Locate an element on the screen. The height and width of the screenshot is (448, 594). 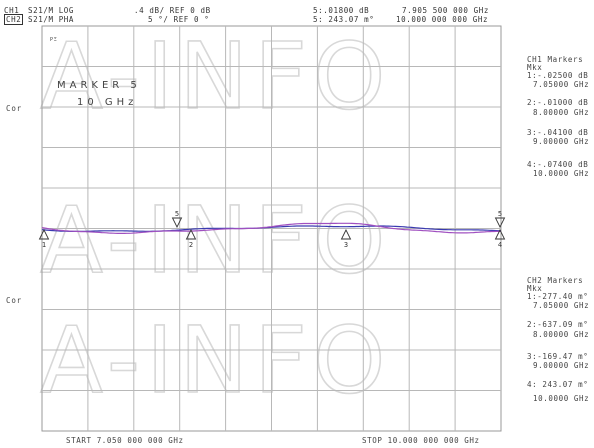
ch1-marker-freq: 7.905 500 000 GHz is located at coordinates (445, 10).